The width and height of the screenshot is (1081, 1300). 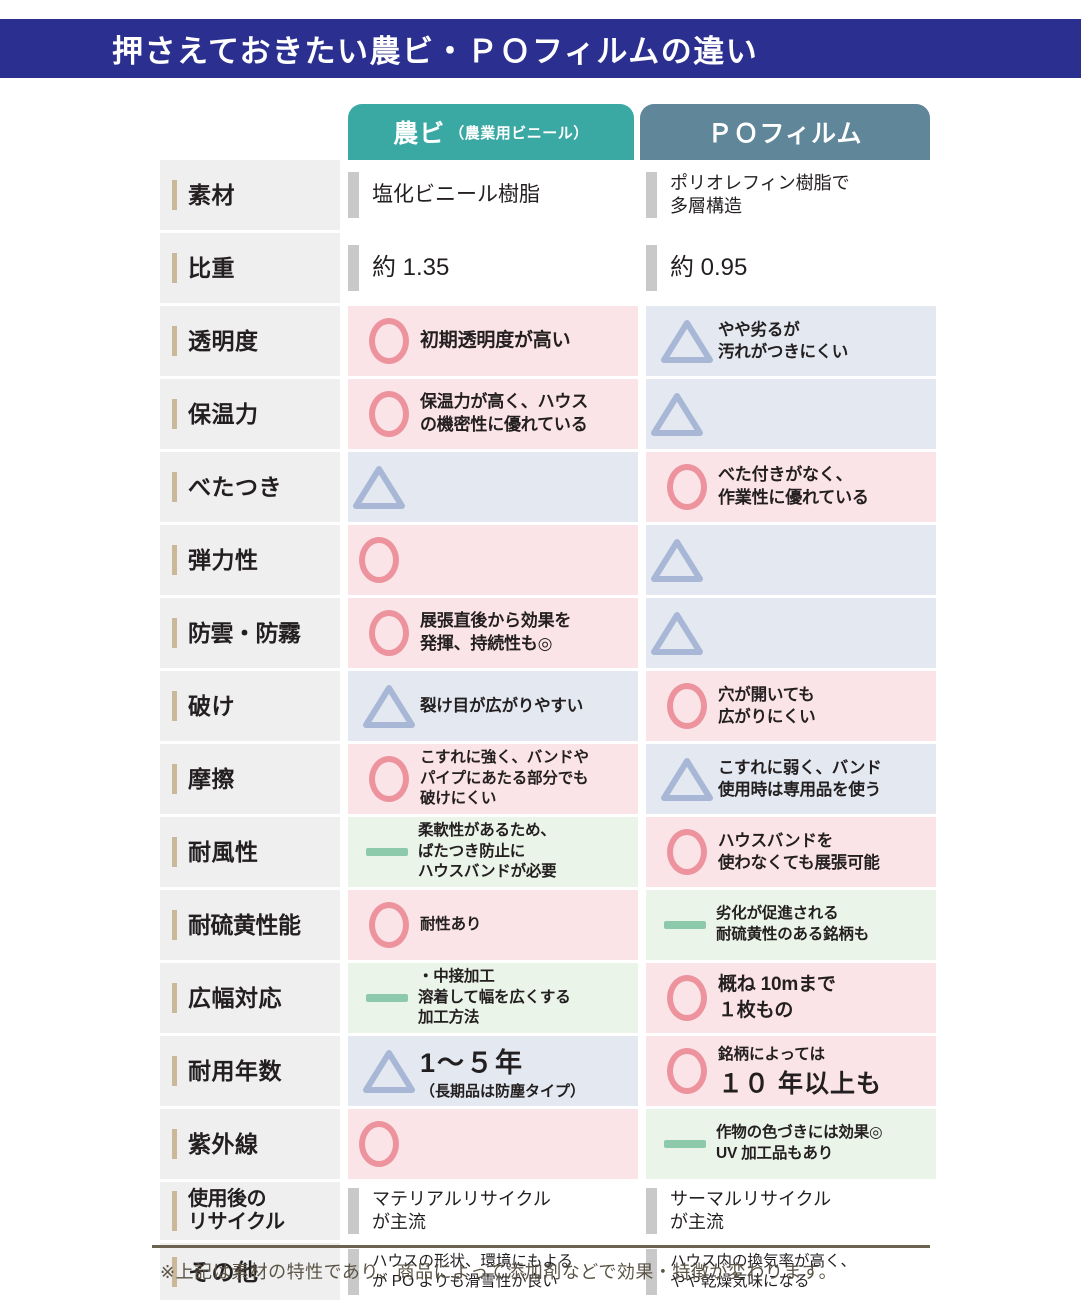 I want to click on cell-text-group: 1～５年 （長期品は防塵タイプ）, so click(x=502, y=1071).